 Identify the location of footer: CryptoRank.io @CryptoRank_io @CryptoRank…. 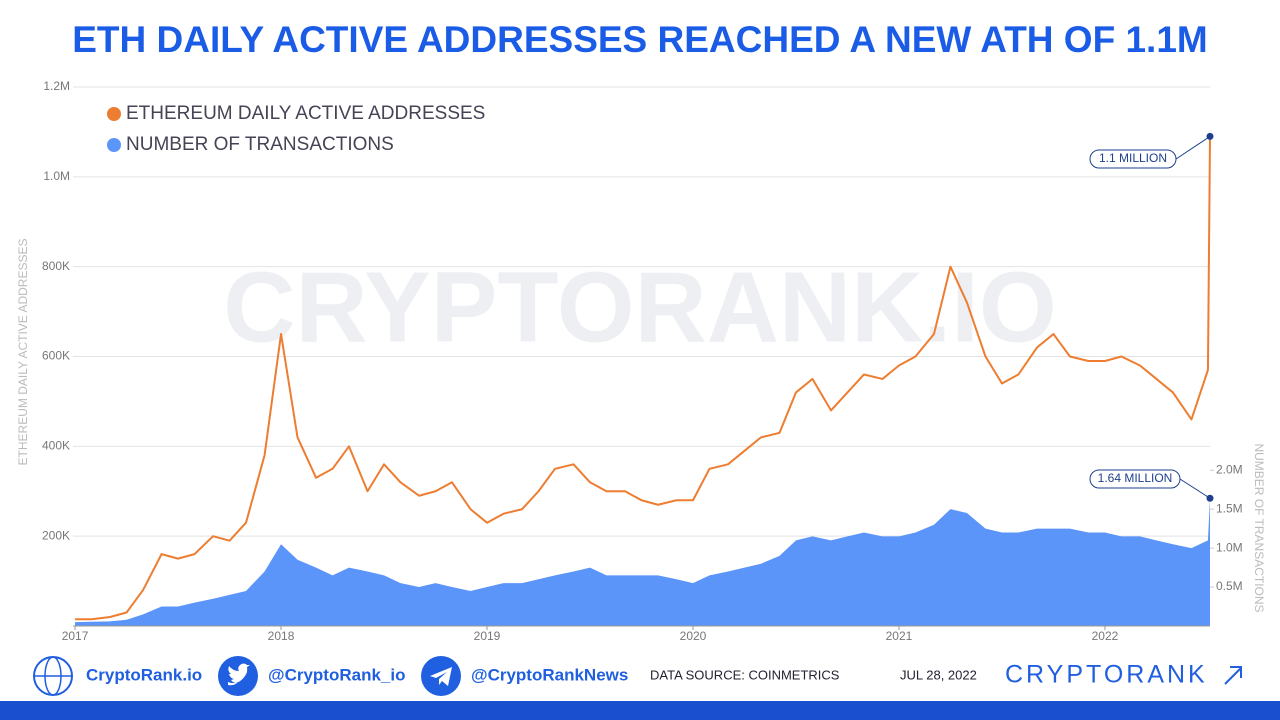
(640, 688).